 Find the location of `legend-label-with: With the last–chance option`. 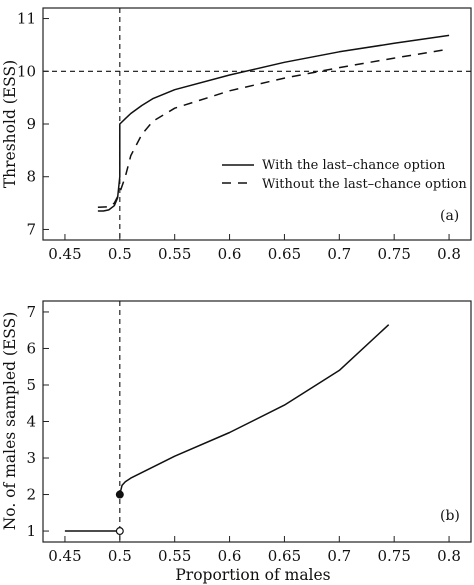

legend-label-with: With the last–chance option is located at coordinates (354, 165).